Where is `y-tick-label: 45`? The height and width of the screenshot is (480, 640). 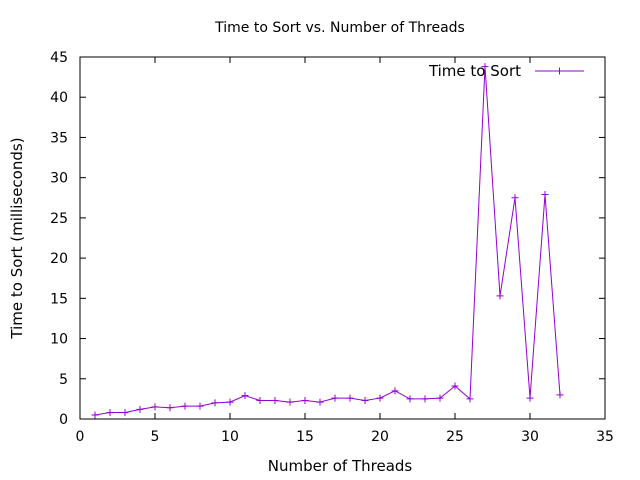 y-tick-label: 45 is located at coordinates (59, 58).